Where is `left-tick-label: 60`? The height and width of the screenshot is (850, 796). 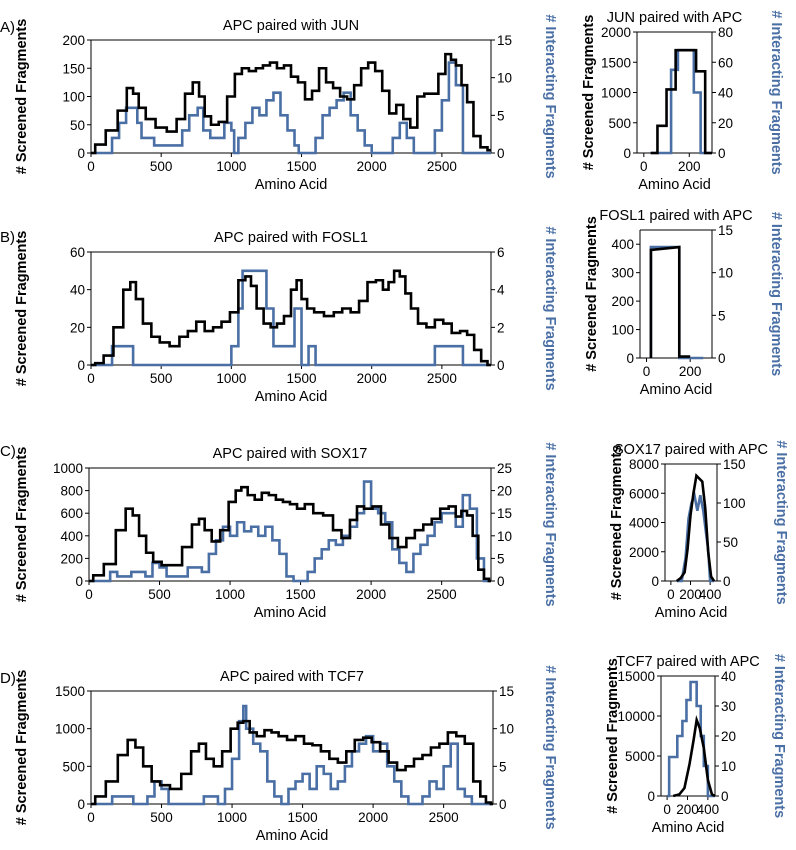
left-tick-label: 60 is located at coordinates (77, 252).